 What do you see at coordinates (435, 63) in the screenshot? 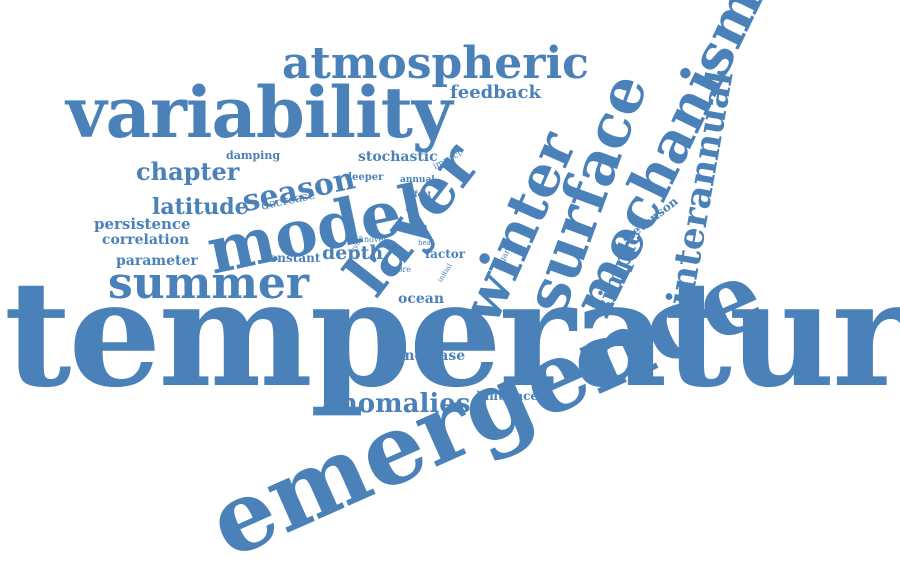
I see `word-atmospheric: atmospheric` at bounding box center [435, 63].